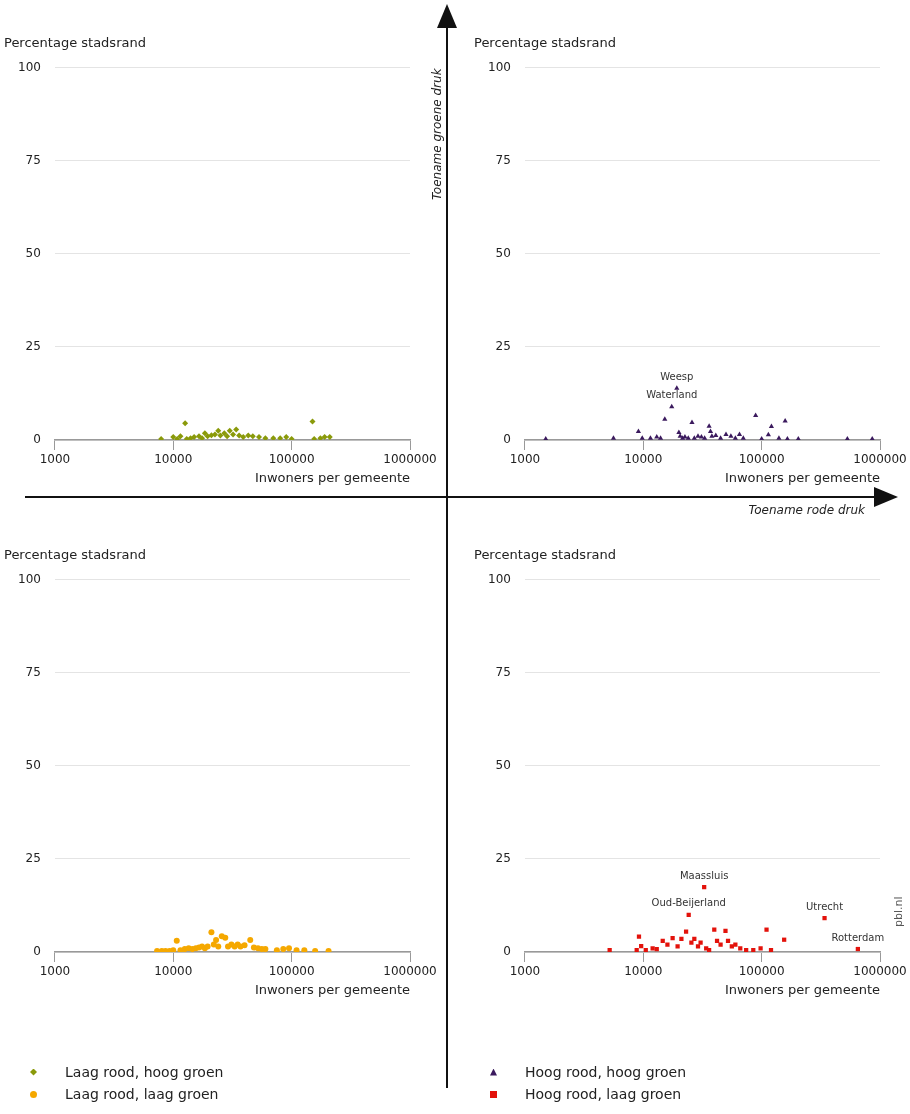 The height and width of the screenshot is (1114, 910). I want to click on annotation: Maassluis, so click(704, 875).